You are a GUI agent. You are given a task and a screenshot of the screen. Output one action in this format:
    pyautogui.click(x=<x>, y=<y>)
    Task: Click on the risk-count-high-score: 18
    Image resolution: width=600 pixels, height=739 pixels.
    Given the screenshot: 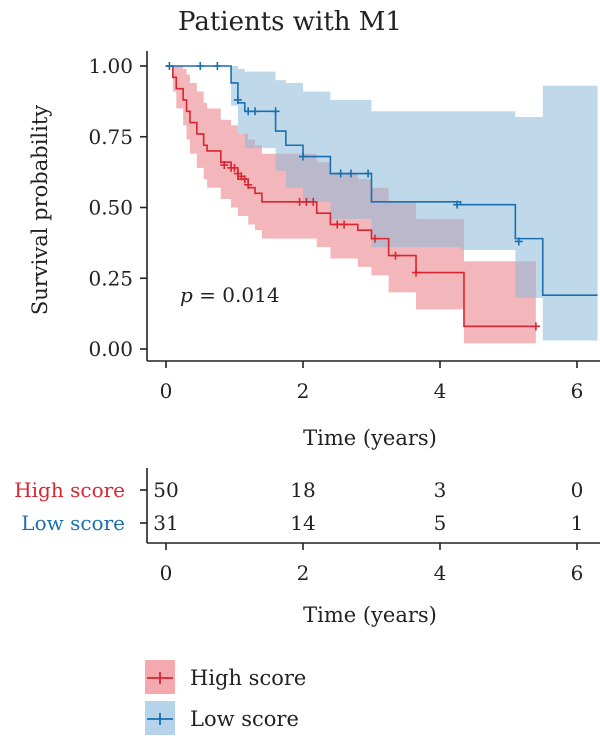 What is the action you would take?
    pyautogui.click(x=302, y=490)
    